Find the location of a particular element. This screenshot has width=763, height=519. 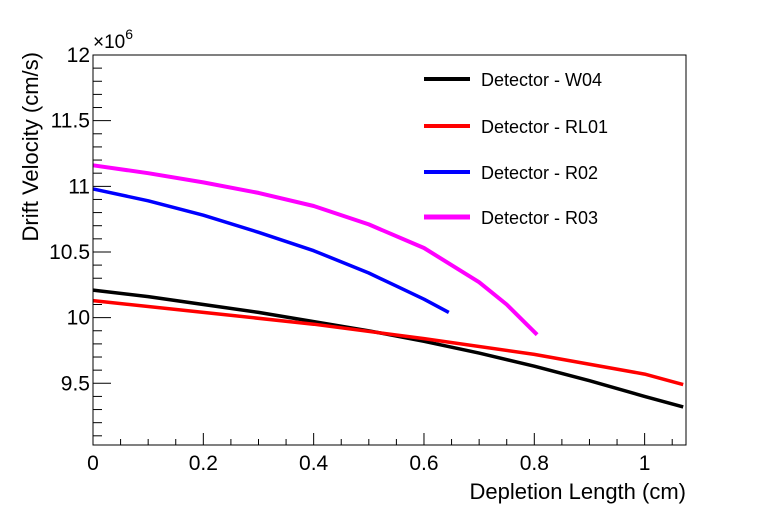

x-tick-label: 1 is located at coordinates (645, 463).